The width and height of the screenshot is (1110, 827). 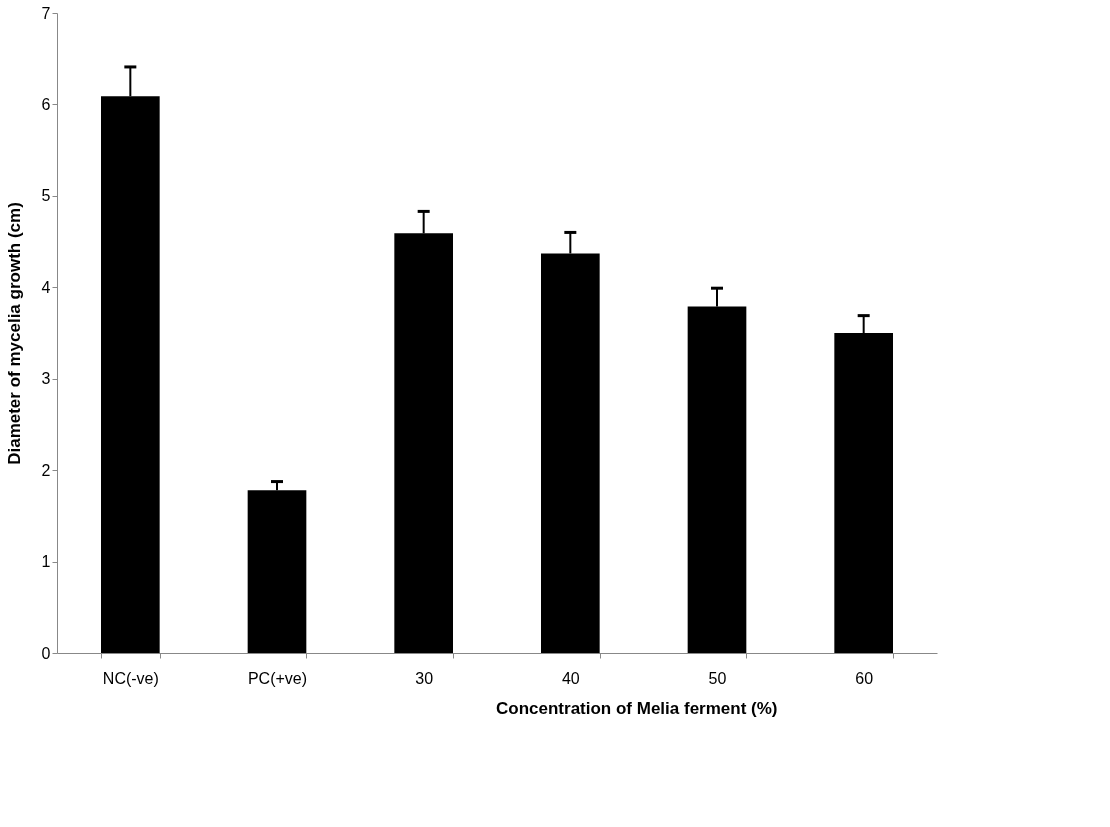 What do you see at coordinates (46, 104) in the screenshot?
I see `y-tick-label: 6` at bounding box center [46, 104].